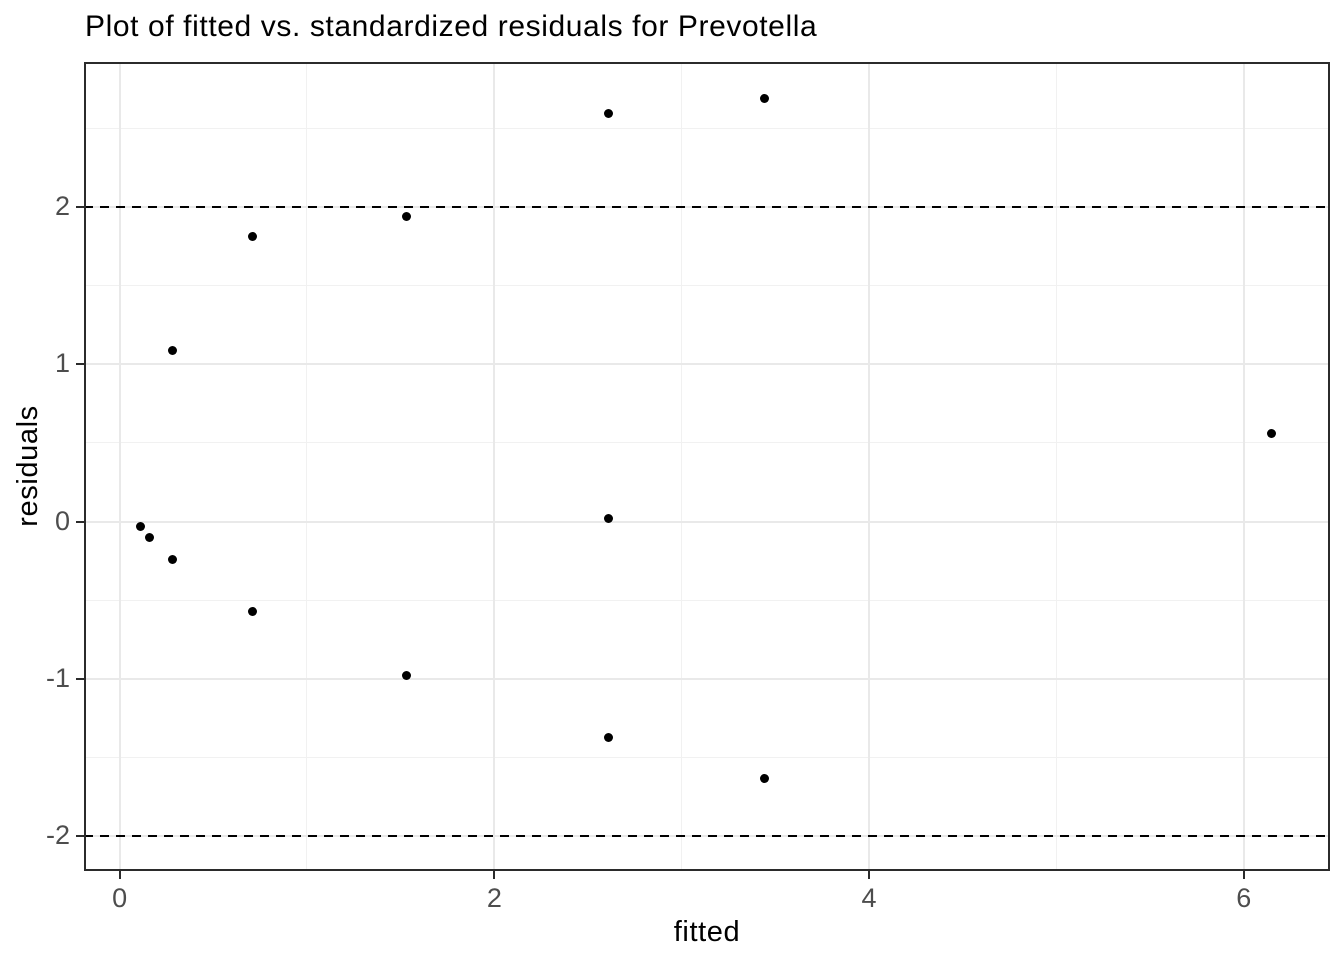 The width and height of the screenshot is (1344, 960). What do you see at coordinates (28, 466) in the screenshot?
I see `y-axis-title: residuals` at bounding box center [28, 466].